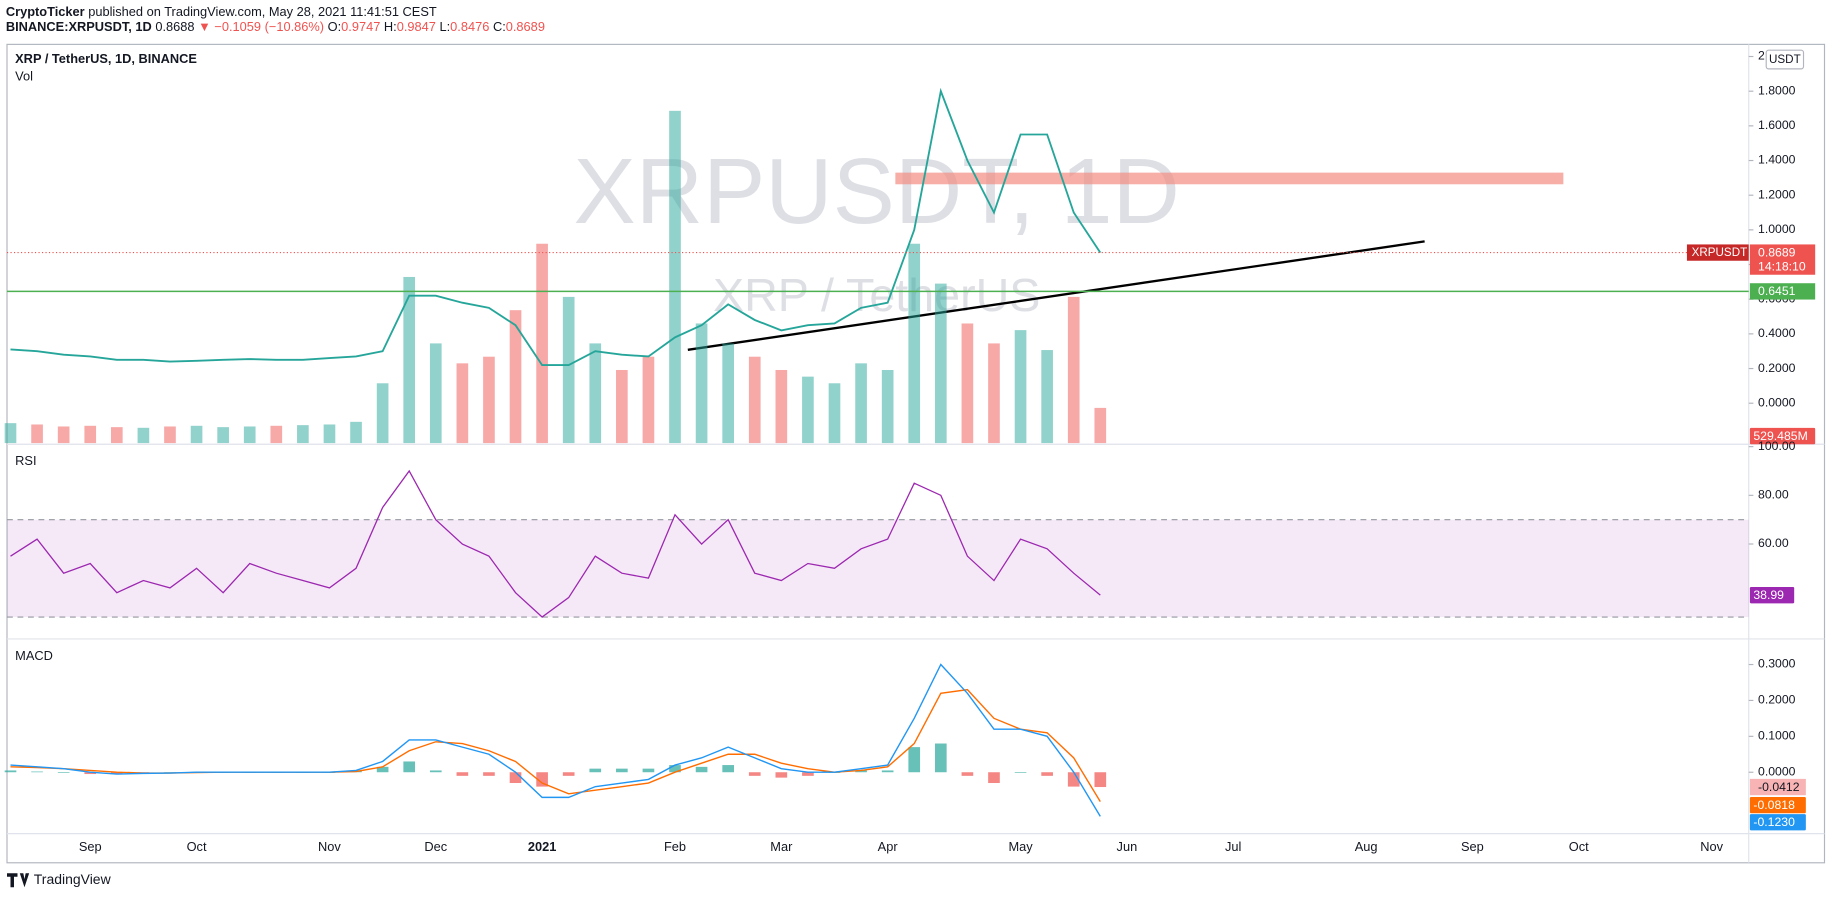 The width and height of the screenshot is (1828, 899). Describe the element at coordinates (73, 879) in the screenshot. I see `brand: TradingView` at that location.